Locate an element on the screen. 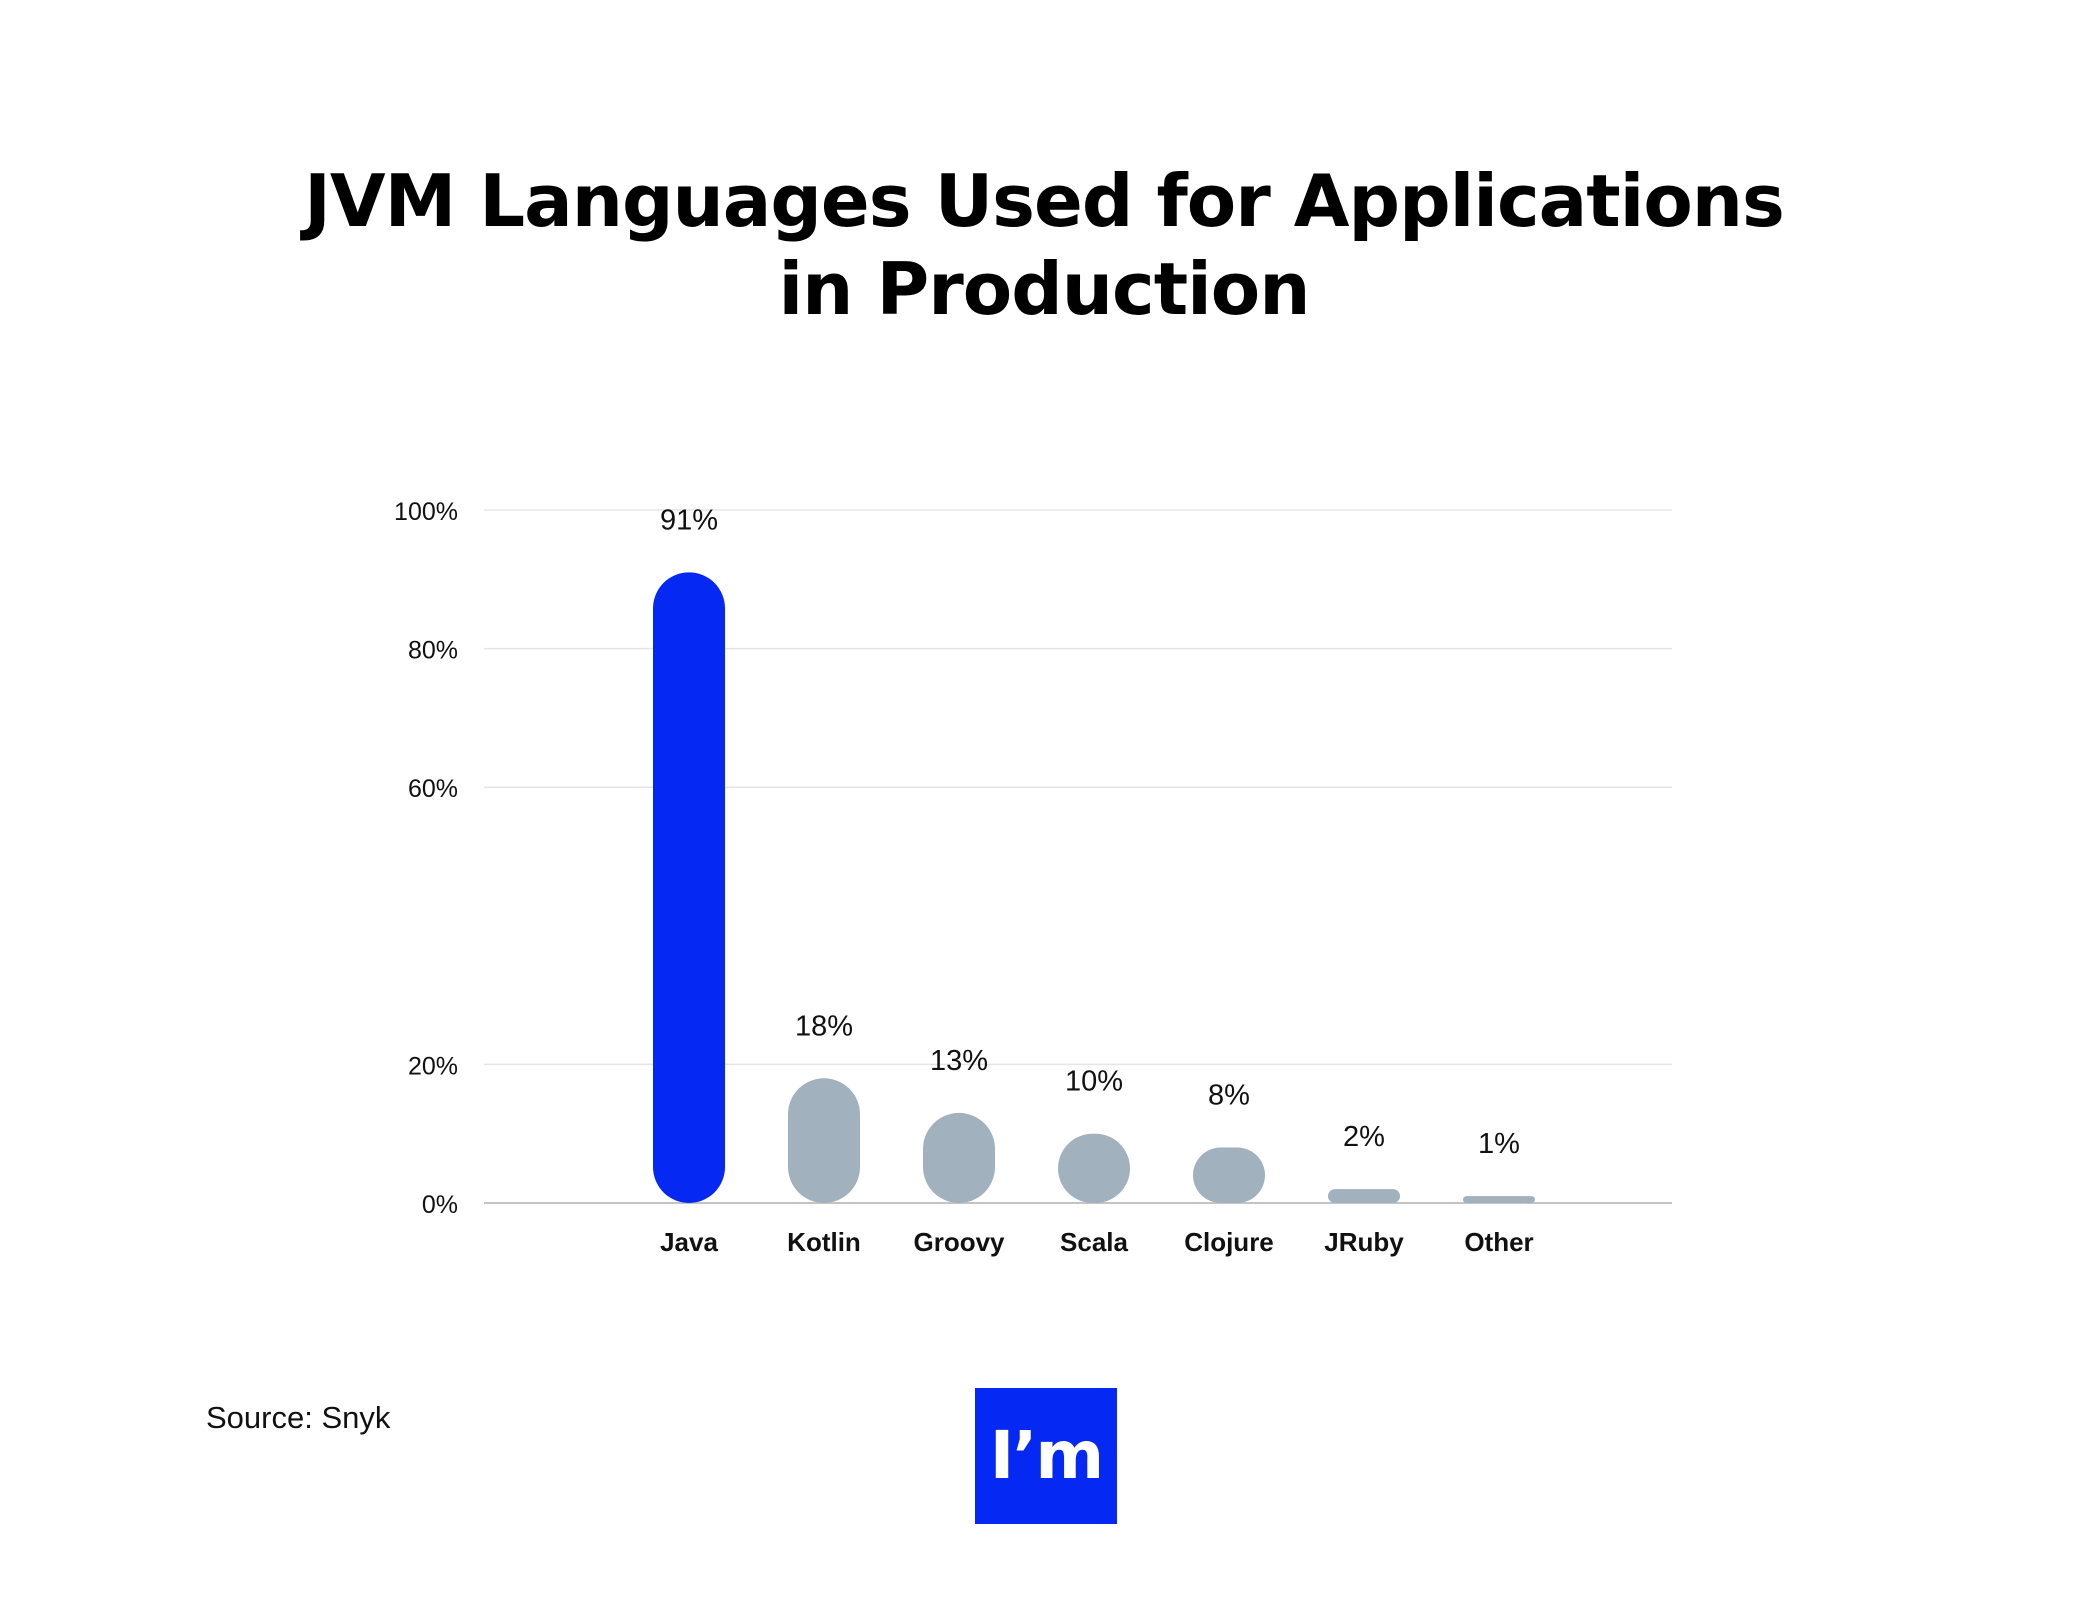  bar-jruby is located at coordinates (1364, 1196).